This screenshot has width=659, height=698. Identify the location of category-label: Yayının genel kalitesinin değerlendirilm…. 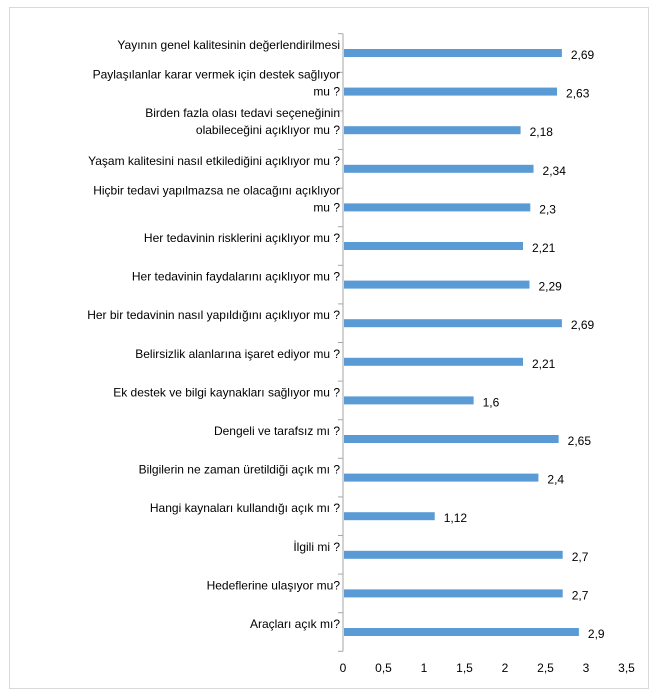
(228, 45).